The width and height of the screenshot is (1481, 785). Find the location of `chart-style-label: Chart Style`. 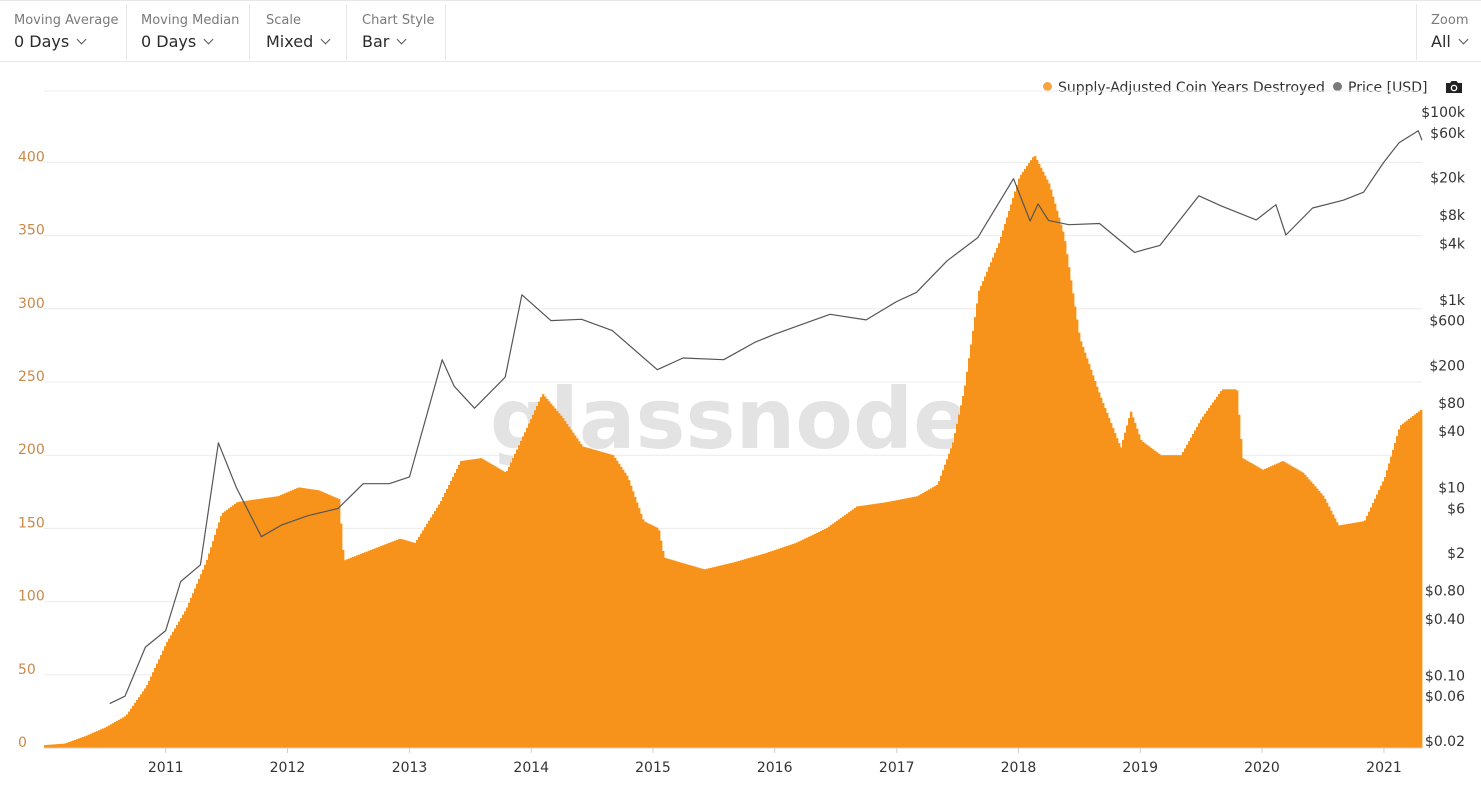

chart-style-label: Chart Style is located at coordinates (398, 20).